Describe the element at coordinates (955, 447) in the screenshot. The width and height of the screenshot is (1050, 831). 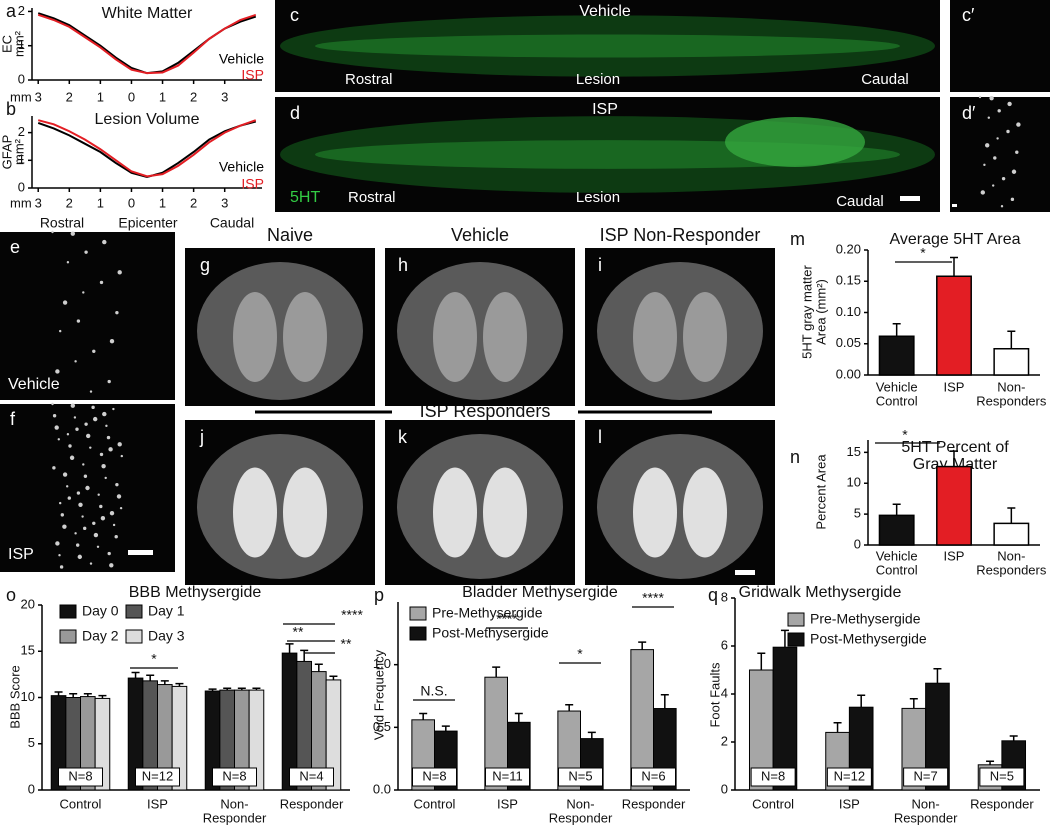
I see `chart-title: 5HT Percent of` at that location.